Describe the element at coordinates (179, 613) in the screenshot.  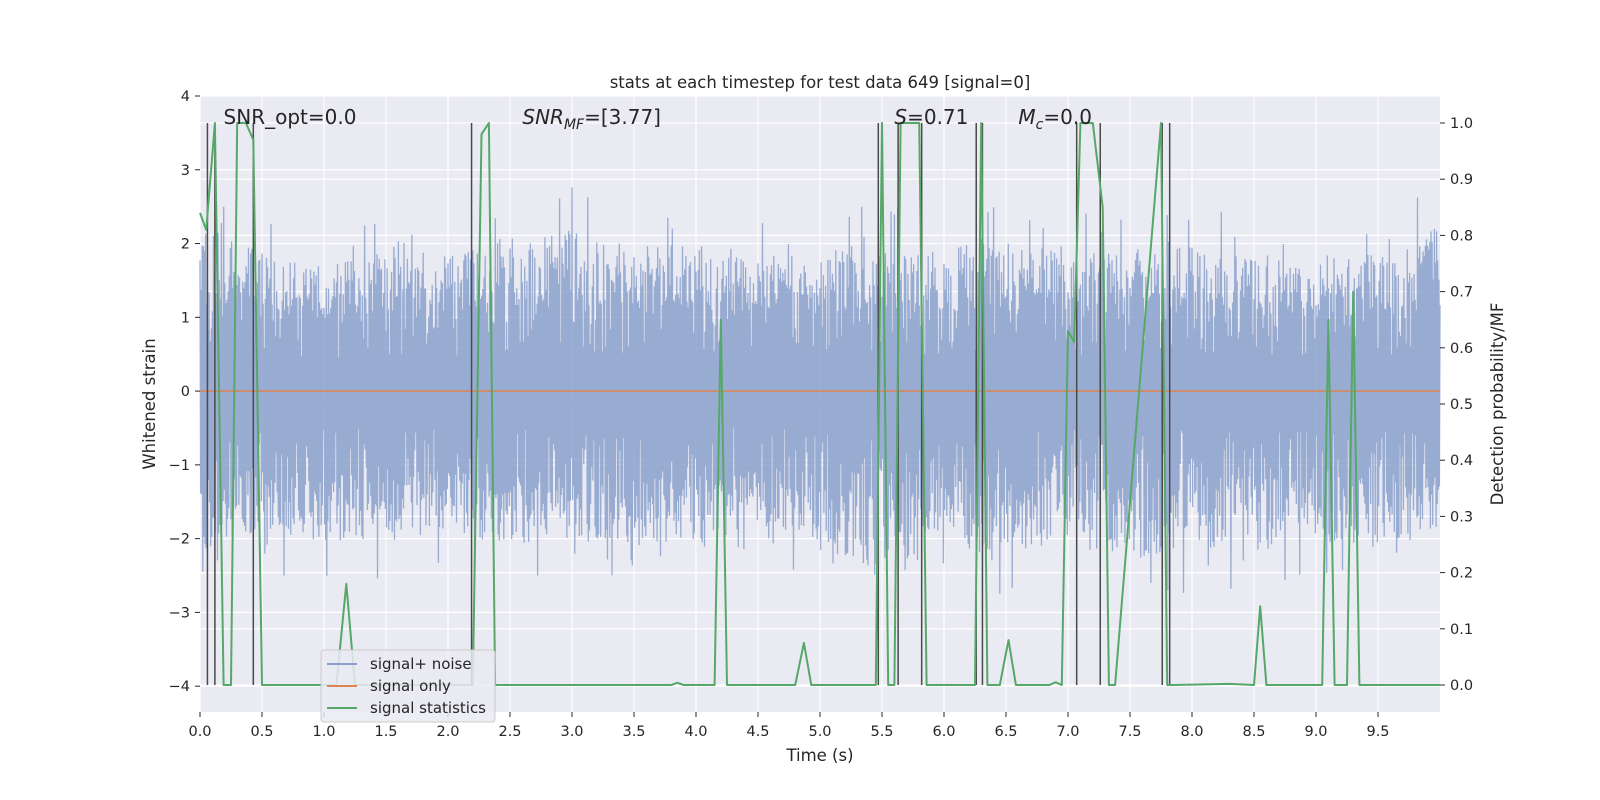
I see `y-left-tick-label: −3` at that location.